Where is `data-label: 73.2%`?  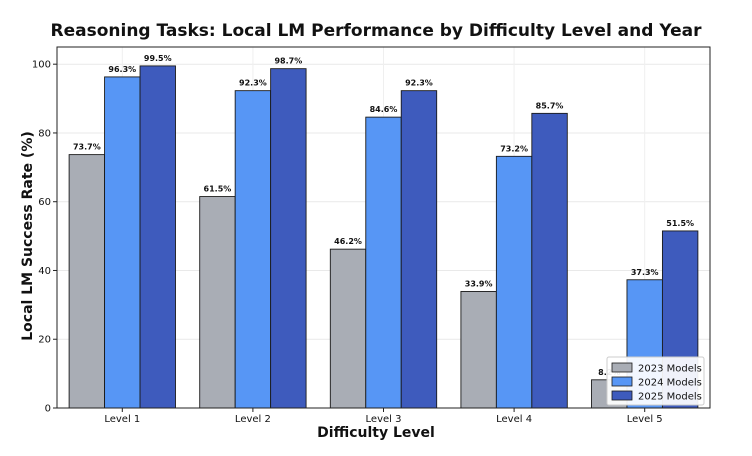 data-label: 73.2% is located at coordinates (514, 148).